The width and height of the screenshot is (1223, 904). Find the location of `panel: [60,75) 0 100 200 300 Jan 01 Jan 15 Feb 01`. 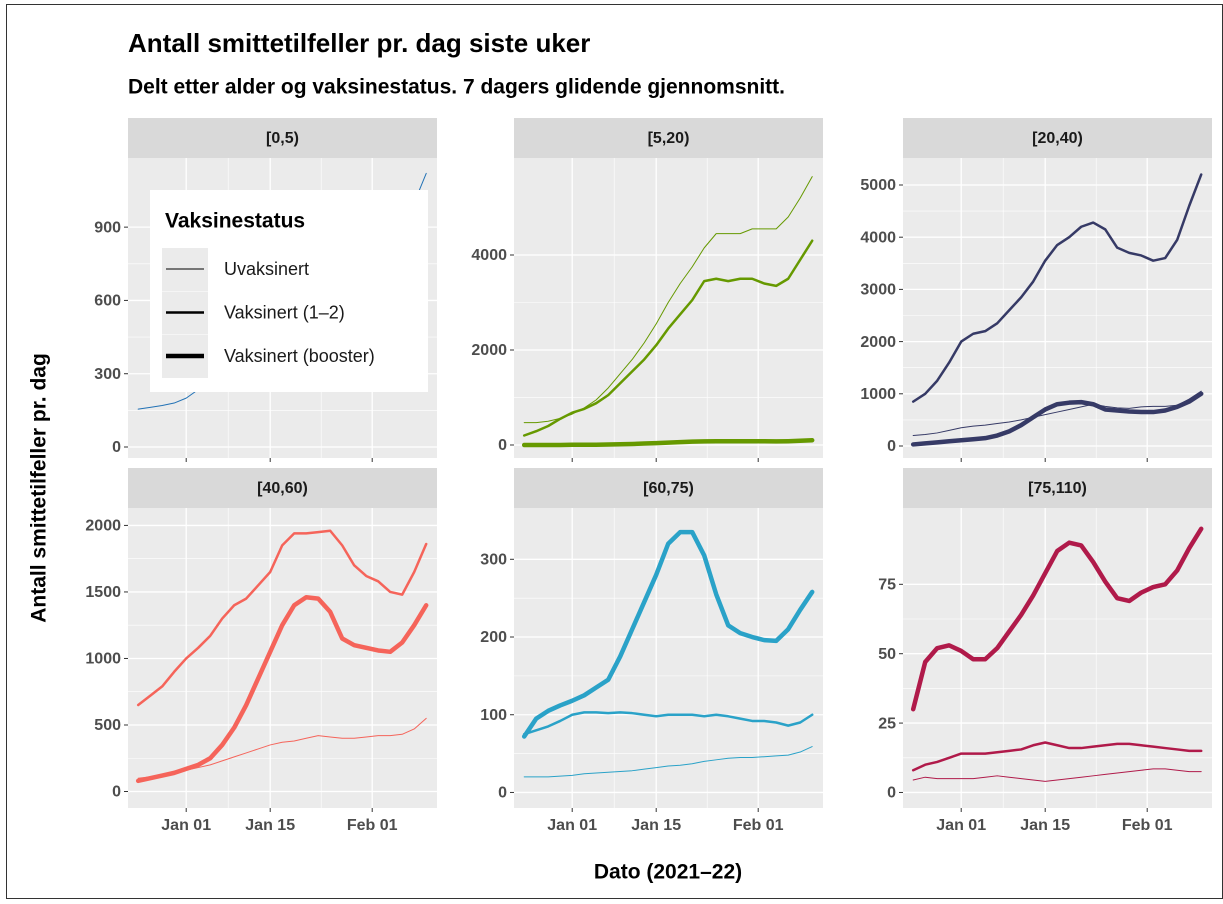

panel: [60,75) 0 100 200 300 Jan 01 Jan 15 Feb 01 is located at coordinates (651, 651).